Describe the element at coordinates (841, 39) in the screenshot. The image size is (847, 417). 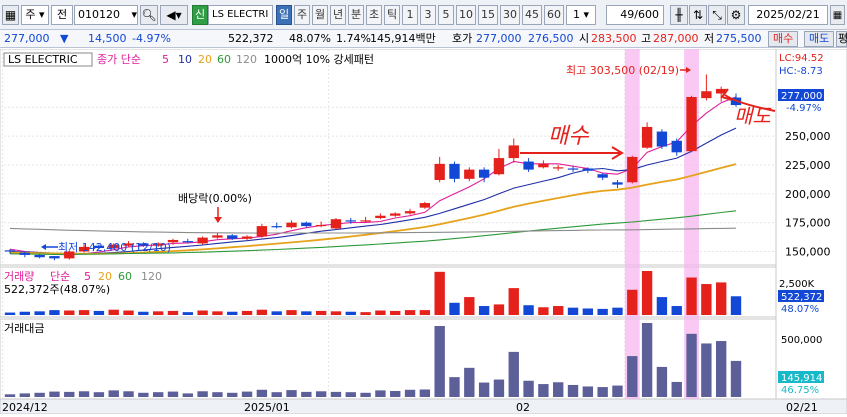
I see `more-button: 평` at that location.